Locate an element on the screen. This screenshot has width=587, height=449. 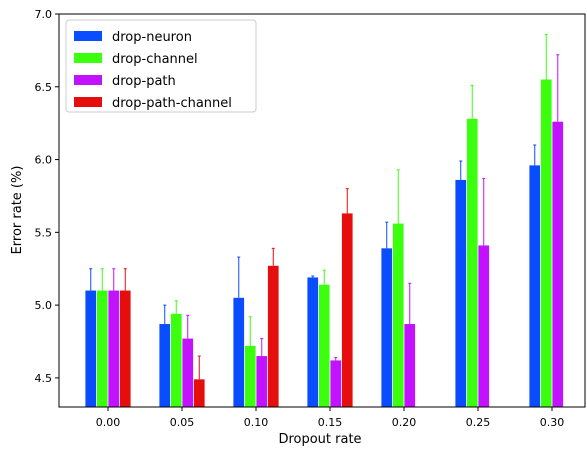
bar-drop-path-0.30 is located at coordinates (558, 264).